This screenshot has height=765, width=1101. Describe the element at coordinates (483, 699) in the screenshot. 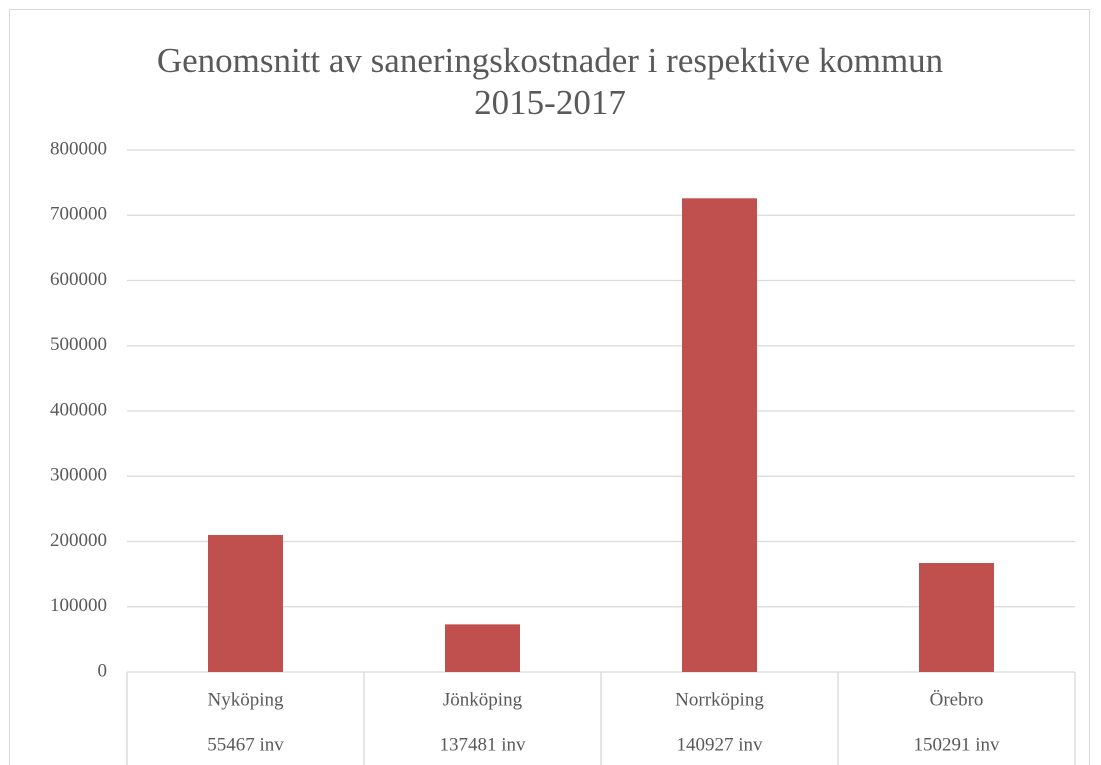

I see `x-tick-label: Jönköping` at that location.